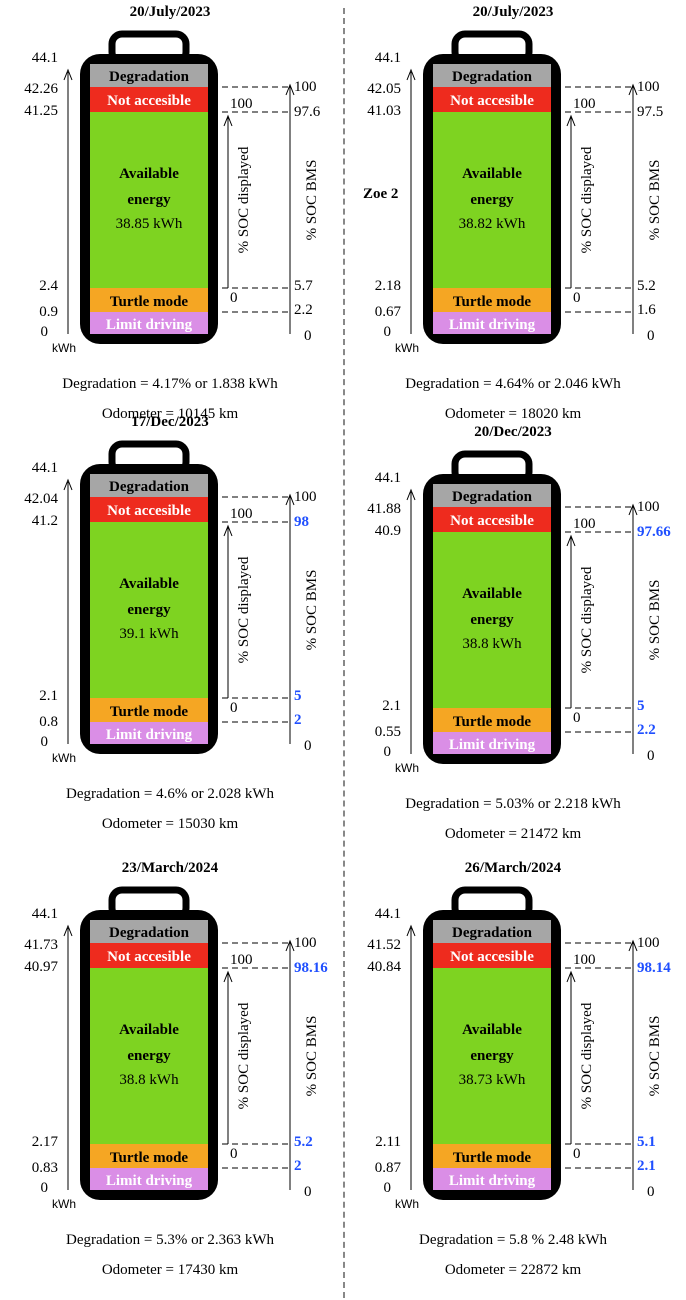 The image size is (686, 1300). What do you see at coordinates (48, 312) in the screenshot?
I see `kwh-limit-label: 0.9` at bounding box center [48, 312].